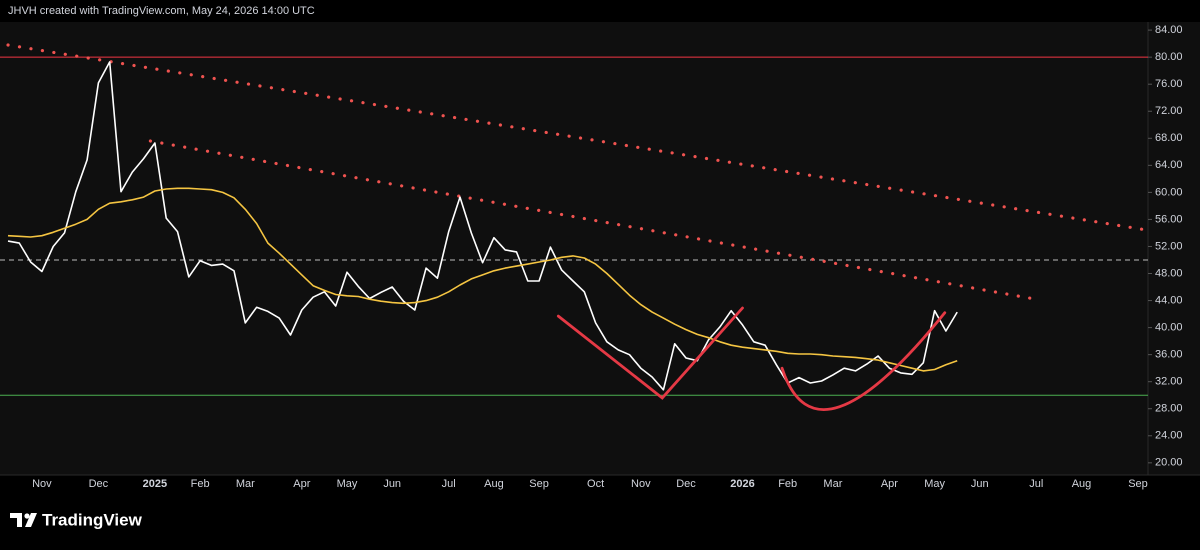 The height and width of the screenshot is (550, 1200). I want to click on x-tick-label: 2025, so click(155, 484).